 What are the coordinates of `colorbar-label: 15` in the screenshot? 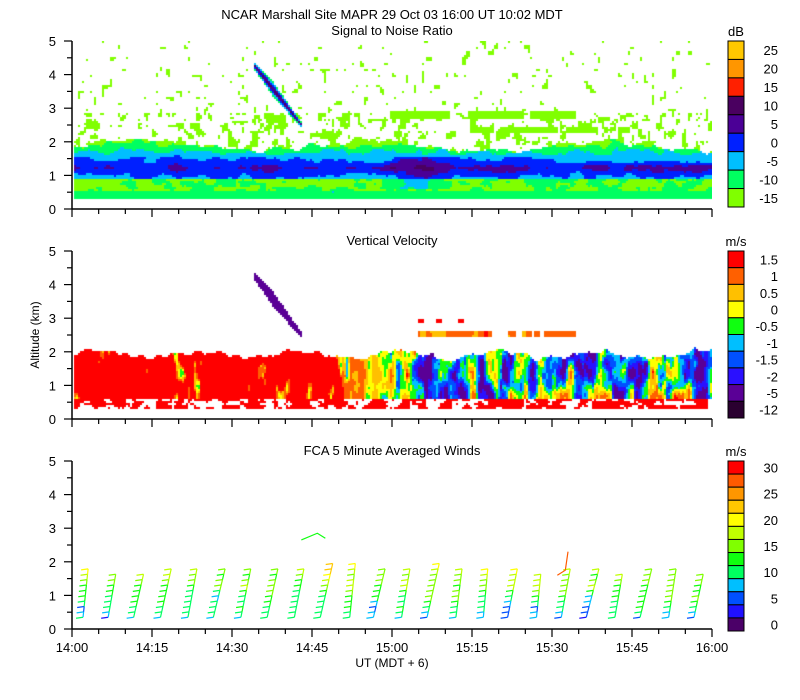 It's located at (771, 546).